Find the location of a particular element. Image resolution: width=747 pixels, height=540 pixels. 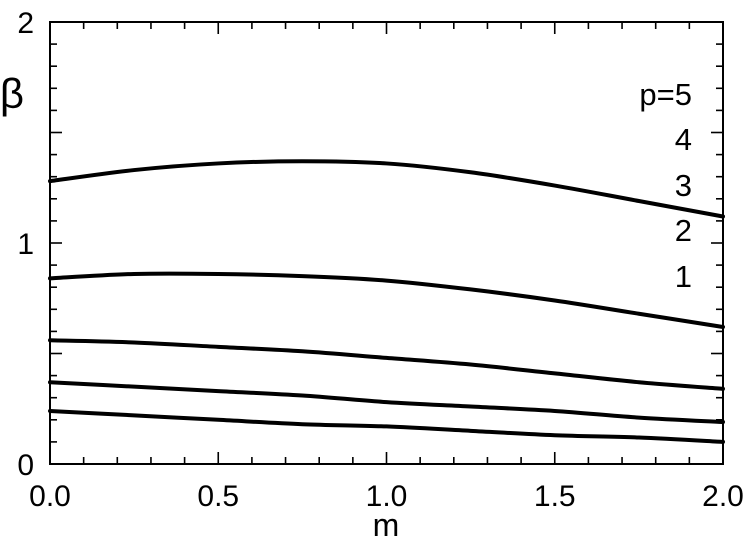

series-label: 3 is located at coordinates (683, 185).